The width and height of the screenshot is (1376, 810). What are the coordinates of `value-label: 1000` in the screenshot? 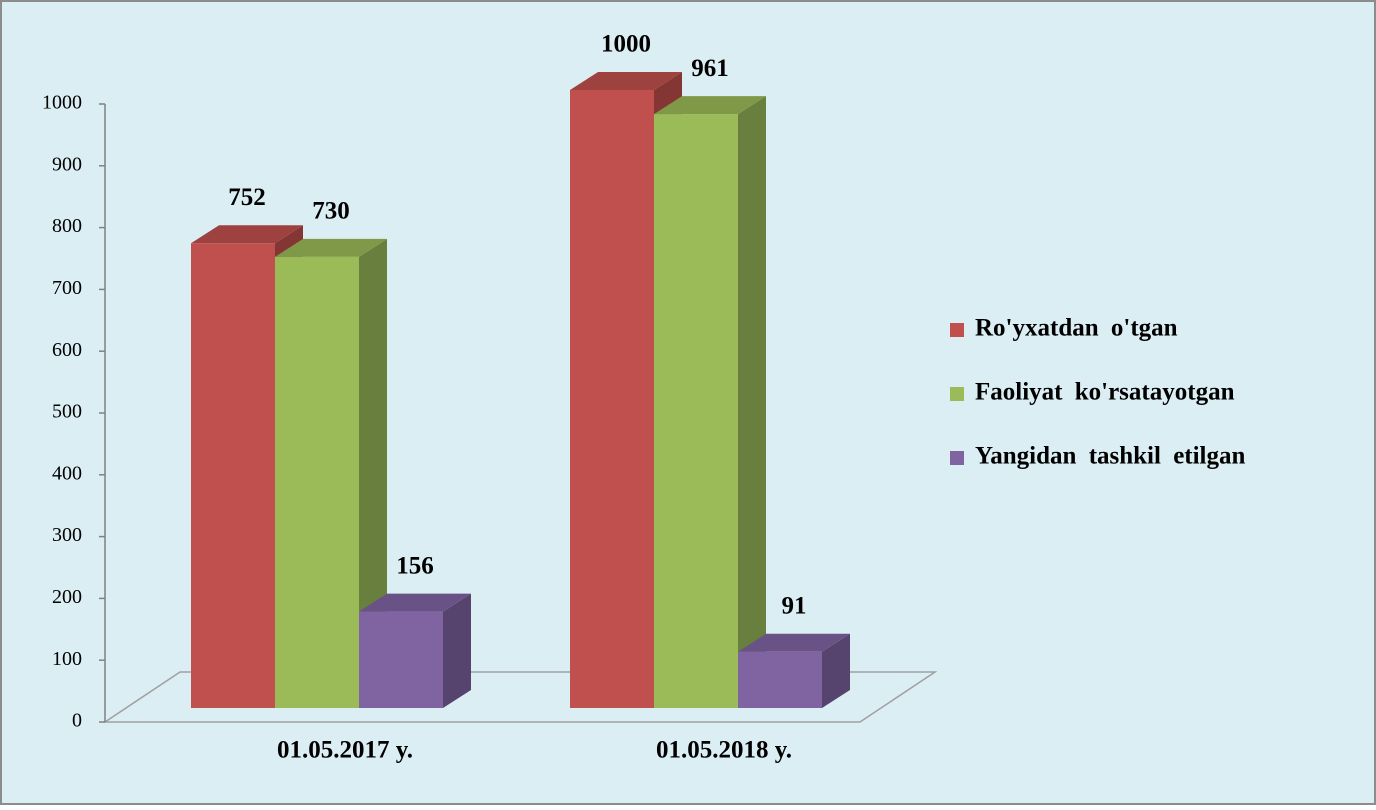 It's located at (626, 44).